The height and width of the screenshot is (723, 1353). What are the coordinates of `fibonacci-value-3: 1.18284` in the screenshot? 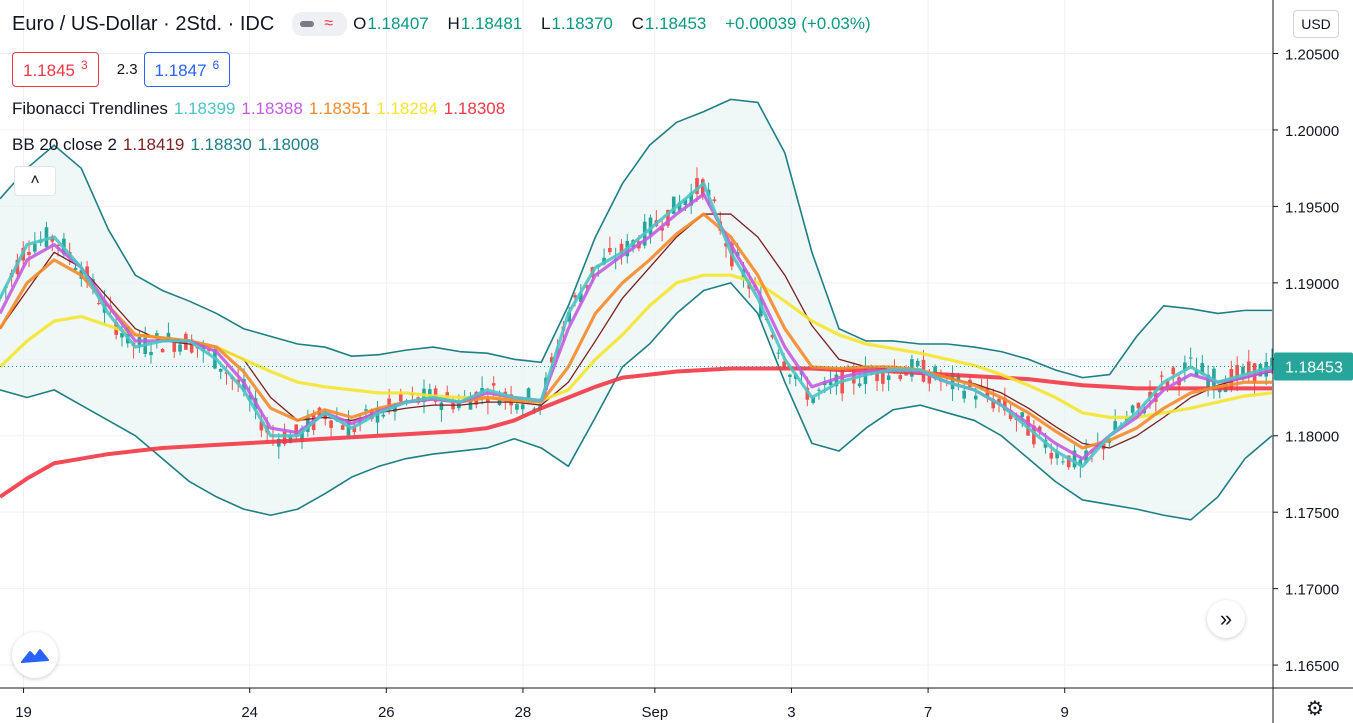 It's located at (407, 108).